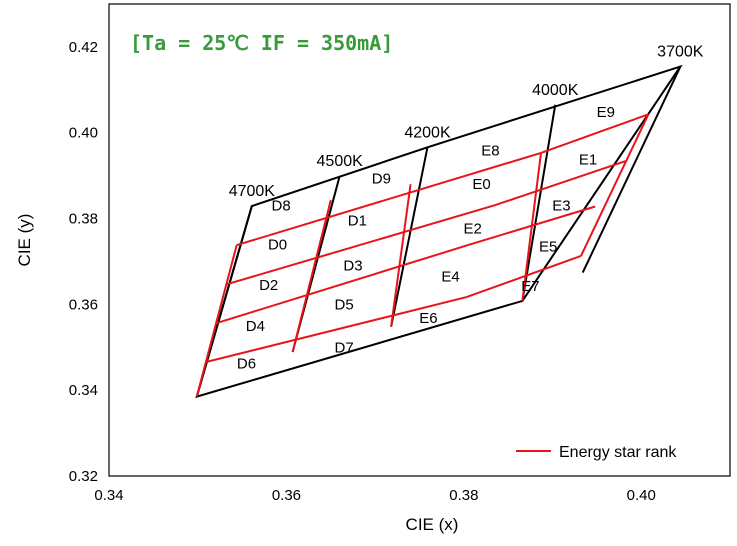 The image size is (737, 546). What do you see at coordinates (24, 240) in the screenshot?
I see `y-axis-label: CIE (y)` at bounding box center [24, 240].